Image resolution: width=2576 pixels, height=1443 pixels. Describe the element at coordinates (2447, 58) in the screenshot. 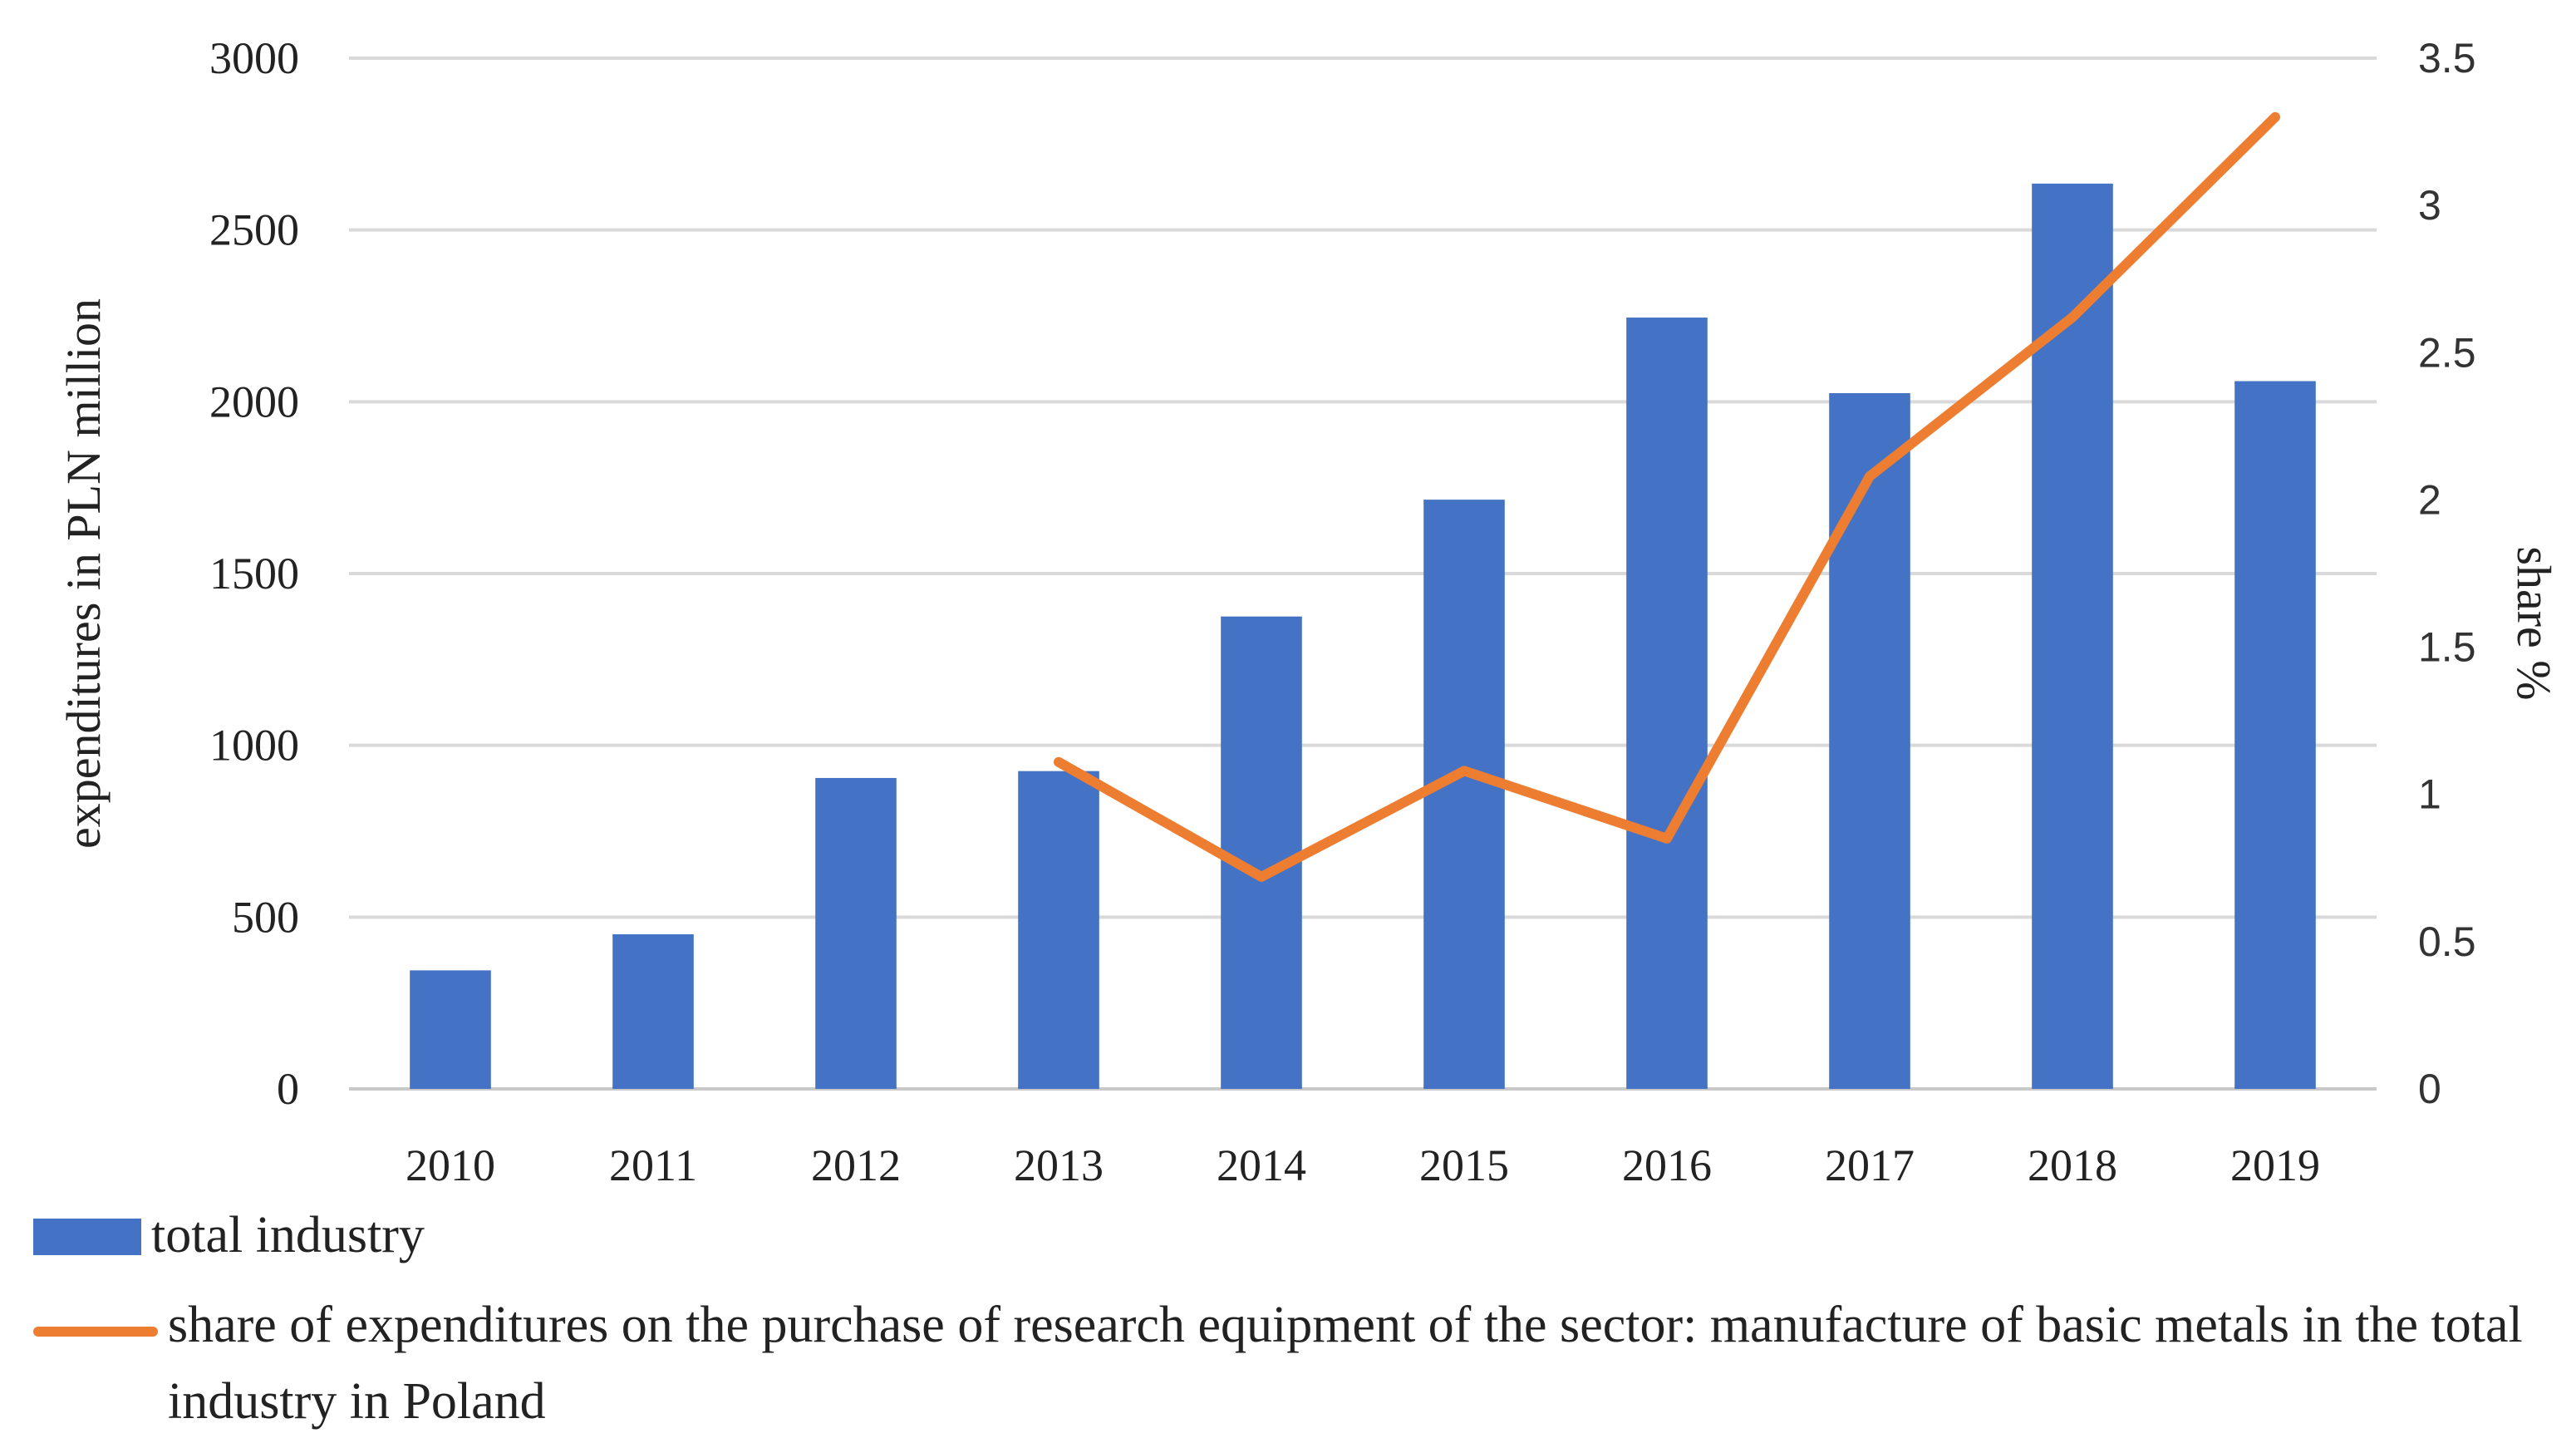

I see `right-tick-label: 3.5` at that location.